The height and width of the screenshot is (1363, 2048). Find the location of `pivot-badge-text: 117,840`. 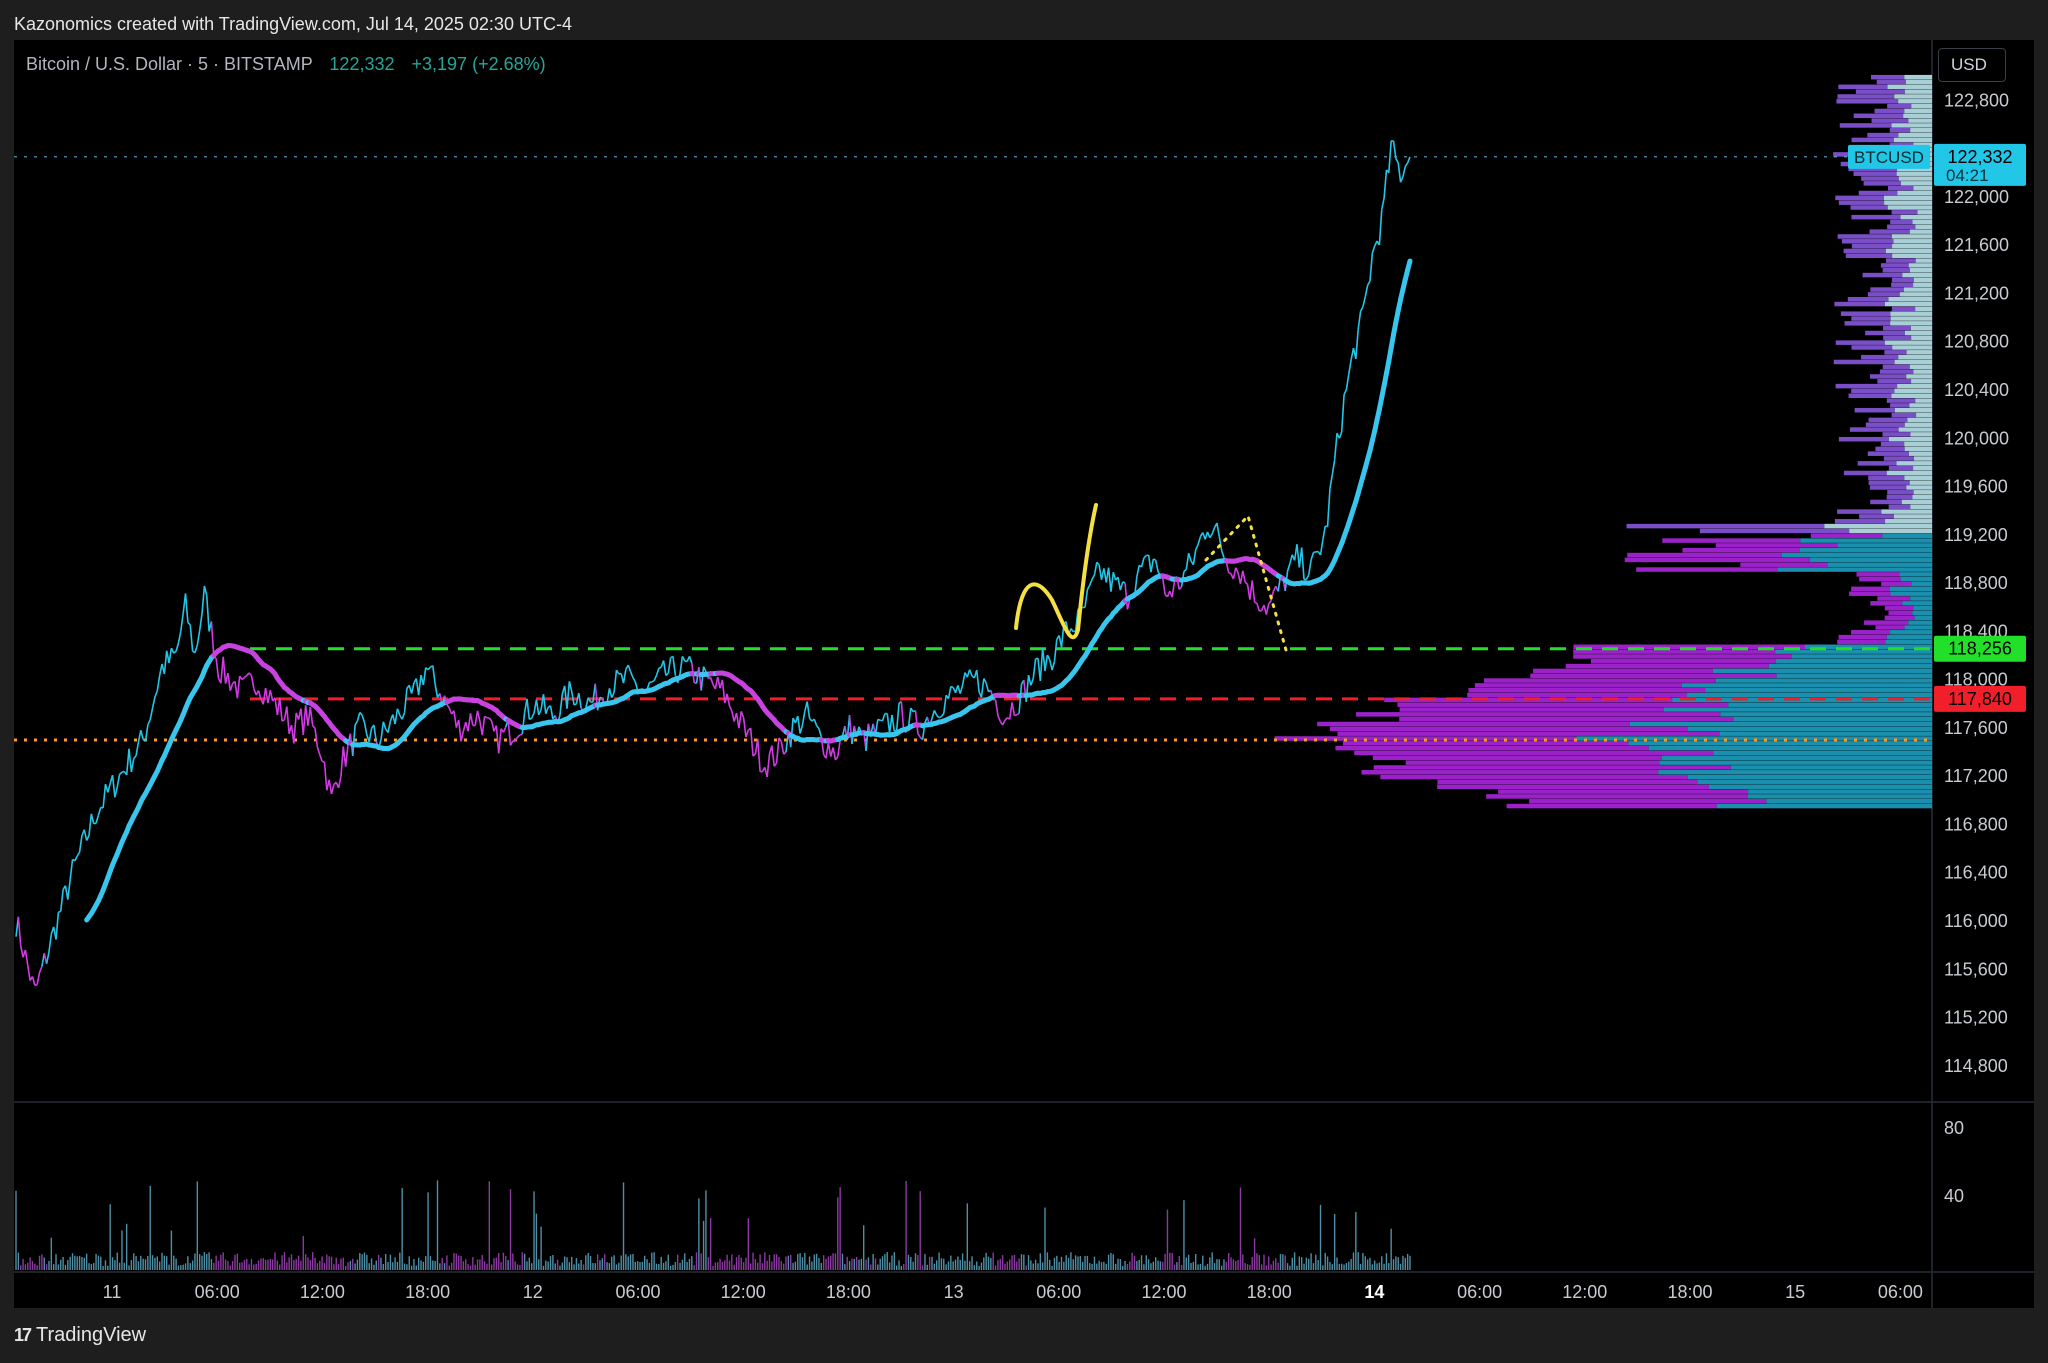

pivot-badge-text: 117,840 is located at coordinates (1980, 699).